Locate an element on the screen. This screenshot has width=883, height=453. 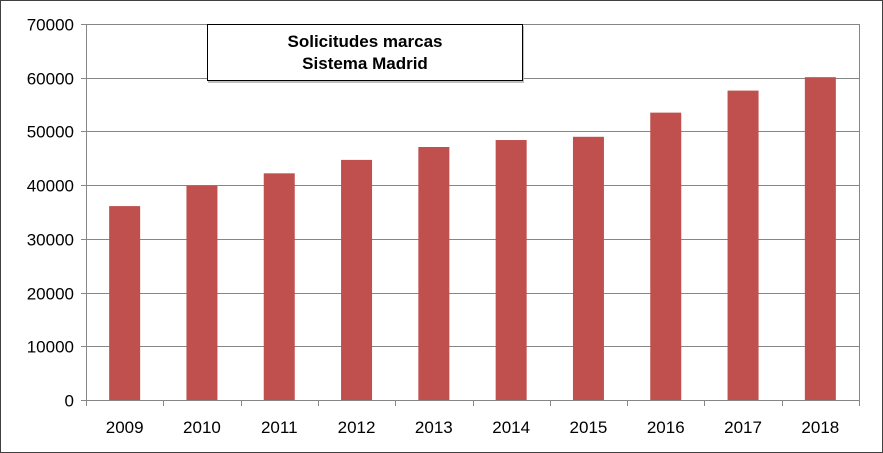
y-tick-label: 10000 is located at coordinates (50, 347).